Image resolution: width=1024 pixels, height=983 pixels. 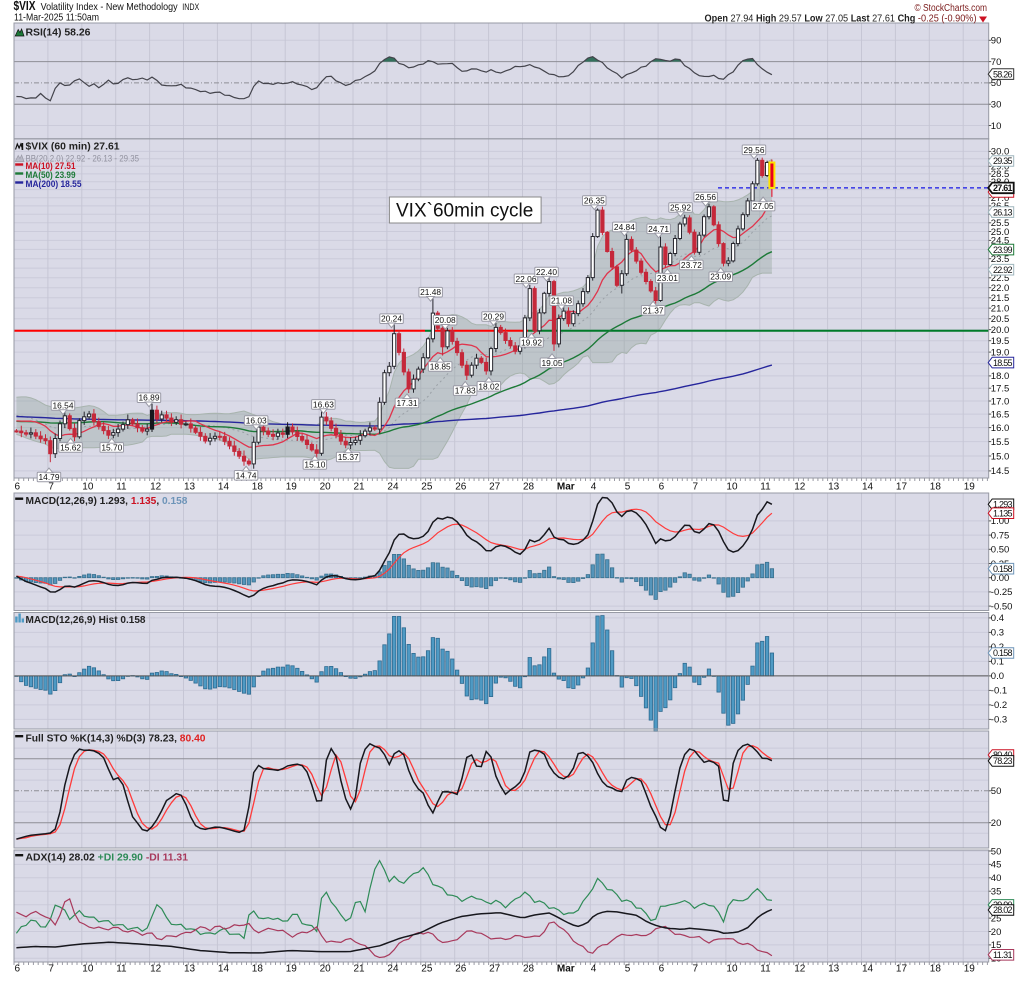 I want to click on svg-text: 27.0, so click(x=1000, y=198).